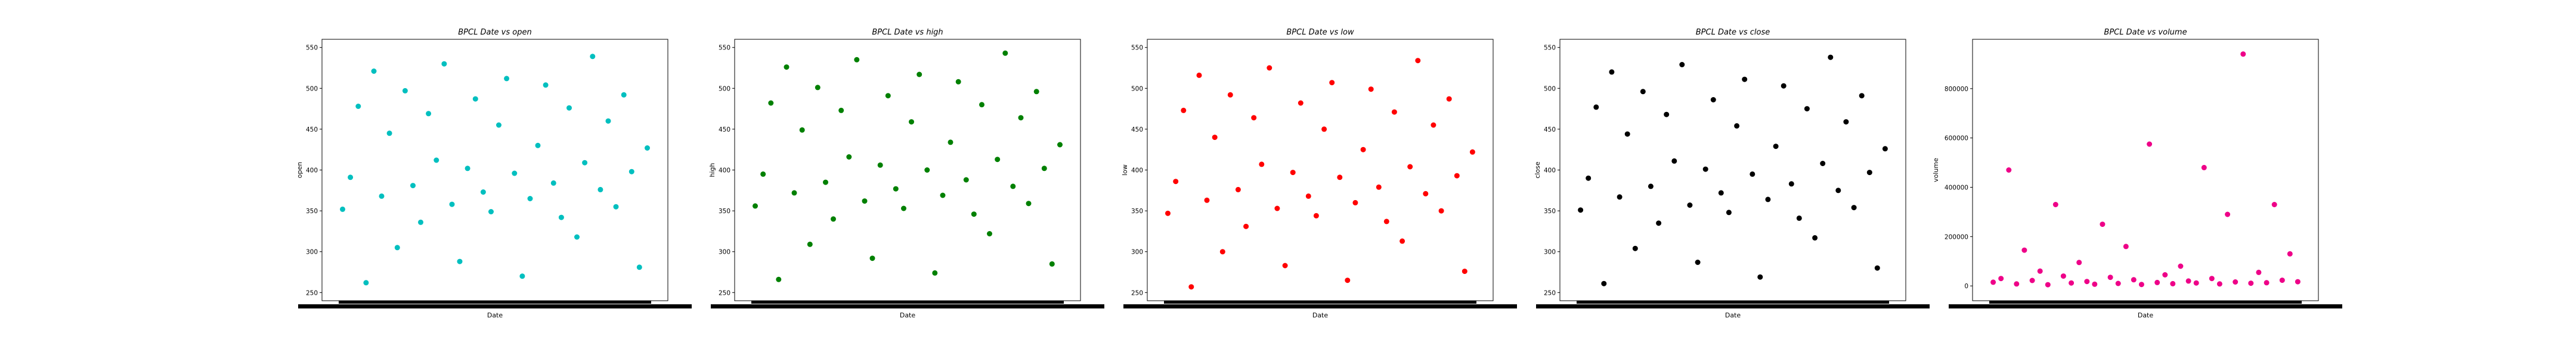 Image resolution: width=2576 pixels, height=343 pixels. What do you see at coordinates (1957, 187) in the screenshot?
I see `y-tick-label: 400000` at bounding box center [1957, 187].